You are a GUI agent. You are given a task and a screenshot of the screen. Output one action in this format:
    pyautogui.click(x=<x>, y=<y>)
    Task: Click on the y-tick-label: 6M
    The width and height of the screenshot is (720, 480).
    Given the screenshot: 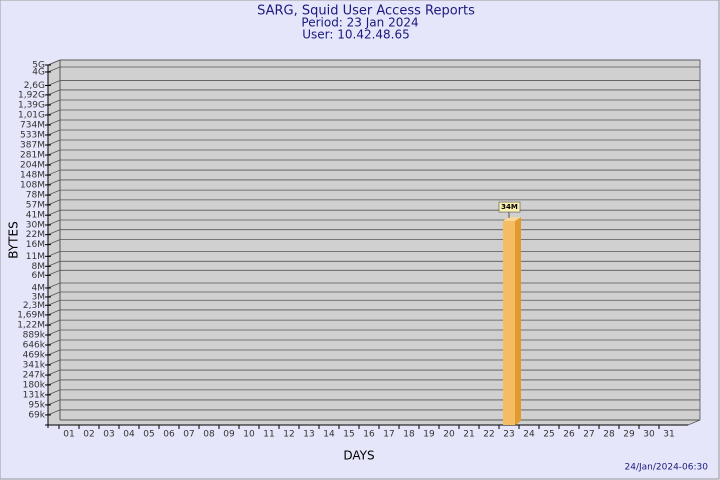 What is the action you would take?
    pyautogui.click(x=39, y=276)
    